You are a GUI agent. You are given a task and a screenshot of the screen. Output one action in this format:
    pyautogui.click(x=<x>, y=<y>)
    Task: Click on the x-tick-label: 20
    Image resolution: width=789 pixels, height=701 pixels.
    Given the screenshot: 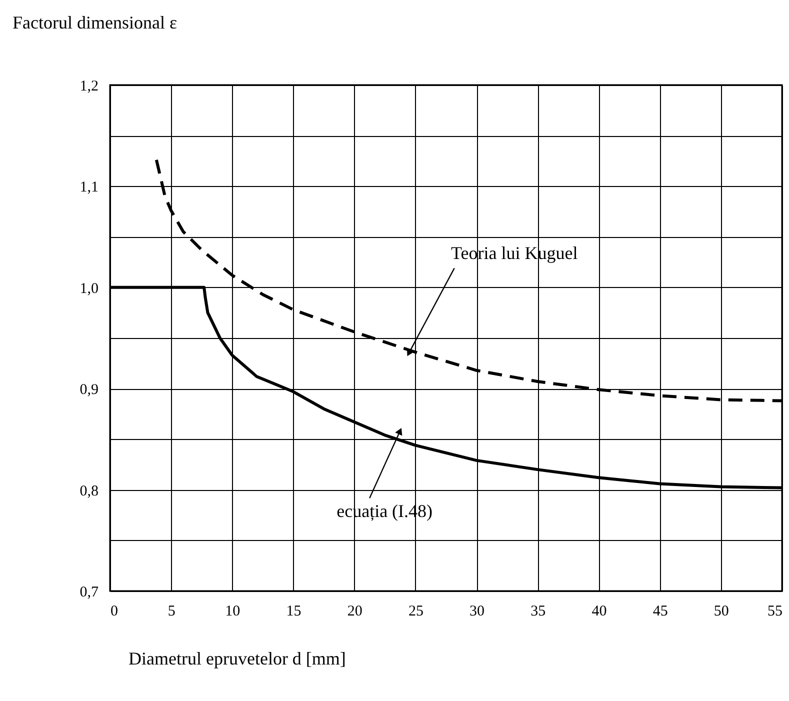 What is the action you would take?
    pyautogui.click(x=354, y=612)
    